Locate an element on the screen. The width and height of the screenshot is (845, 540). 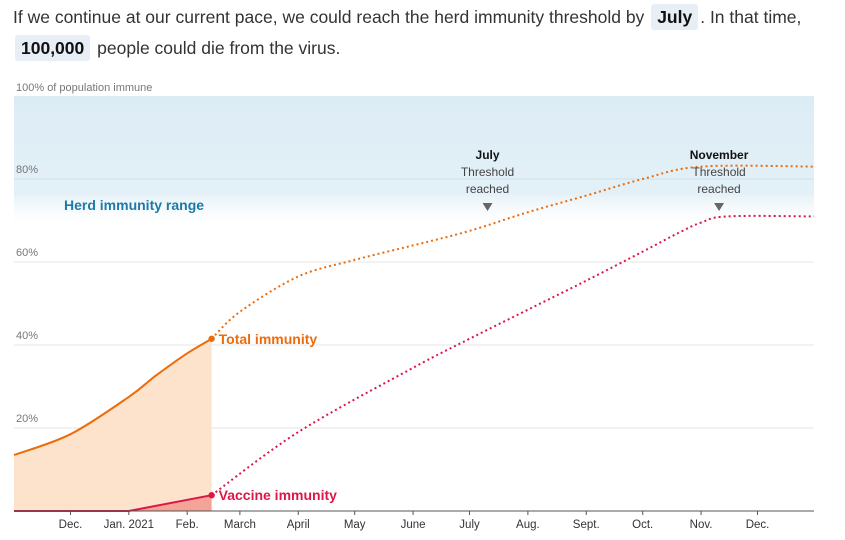
vaccine-immunity-dot is located at coordinates (211, 495).